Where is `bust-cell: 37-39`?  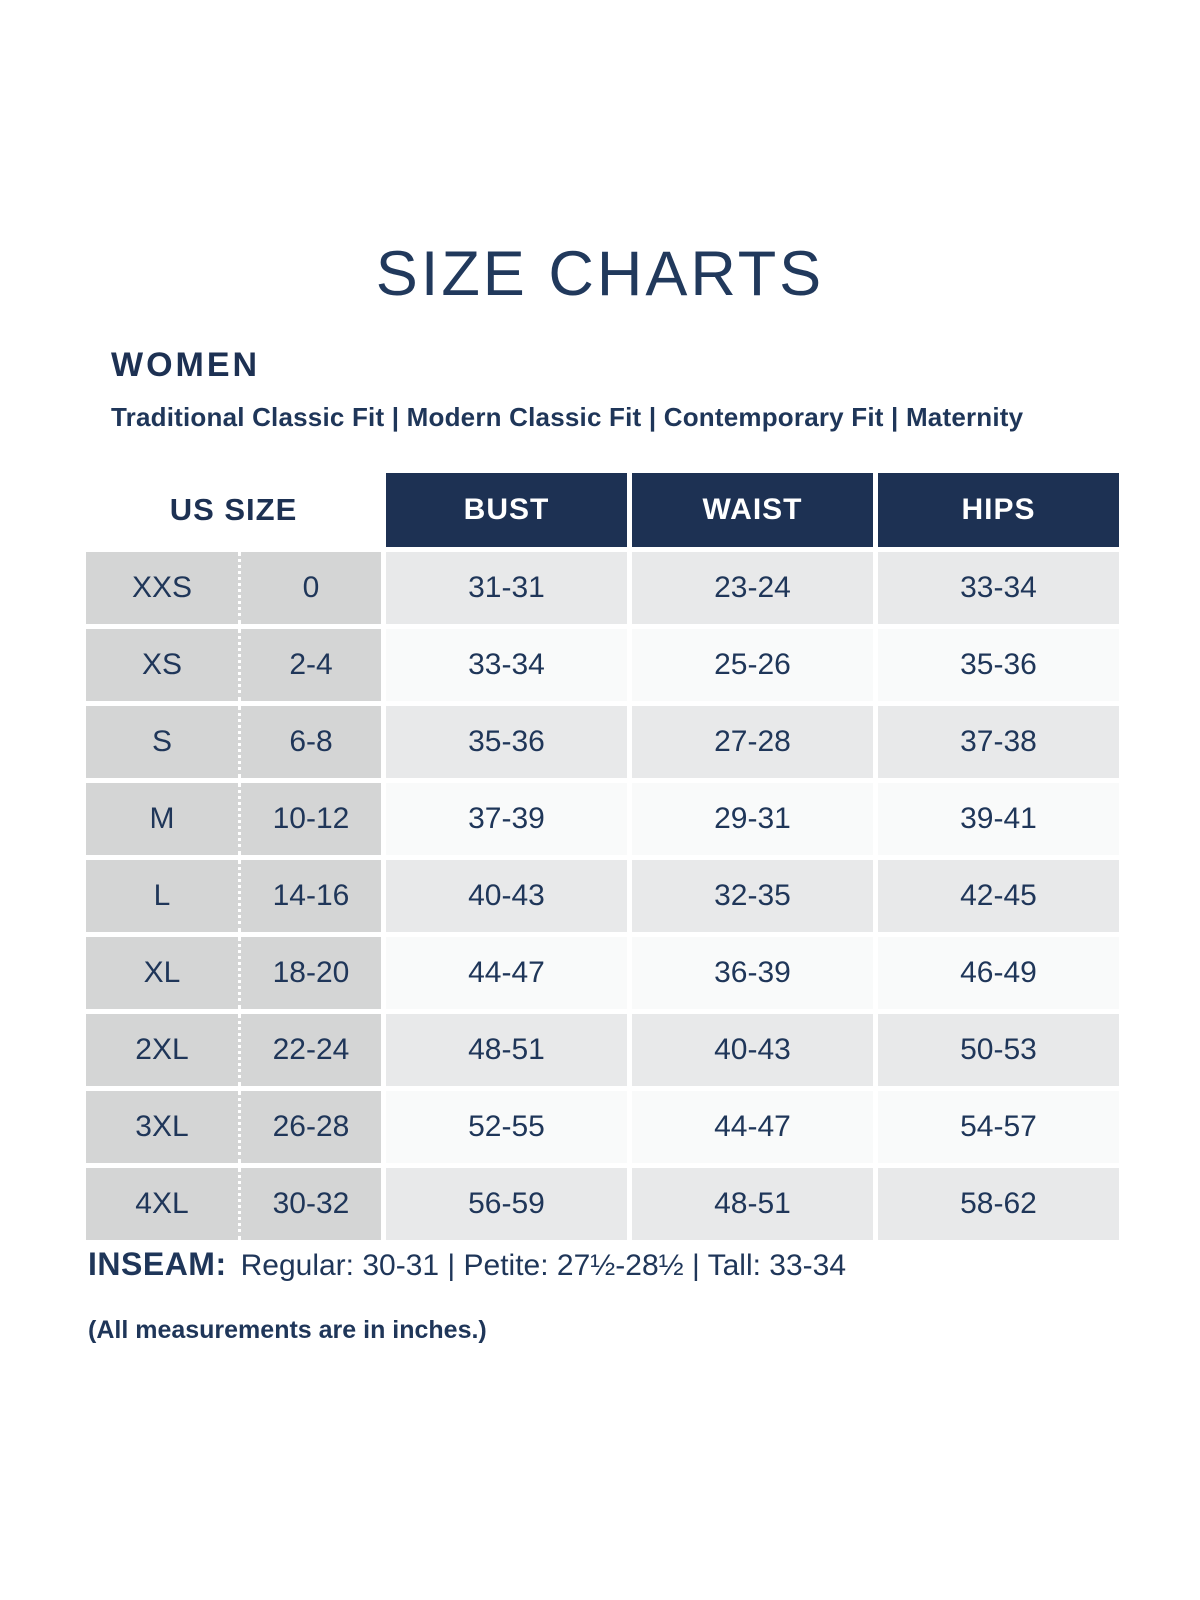
bust-cell: 37-39 is located at coordinates (504, 819).